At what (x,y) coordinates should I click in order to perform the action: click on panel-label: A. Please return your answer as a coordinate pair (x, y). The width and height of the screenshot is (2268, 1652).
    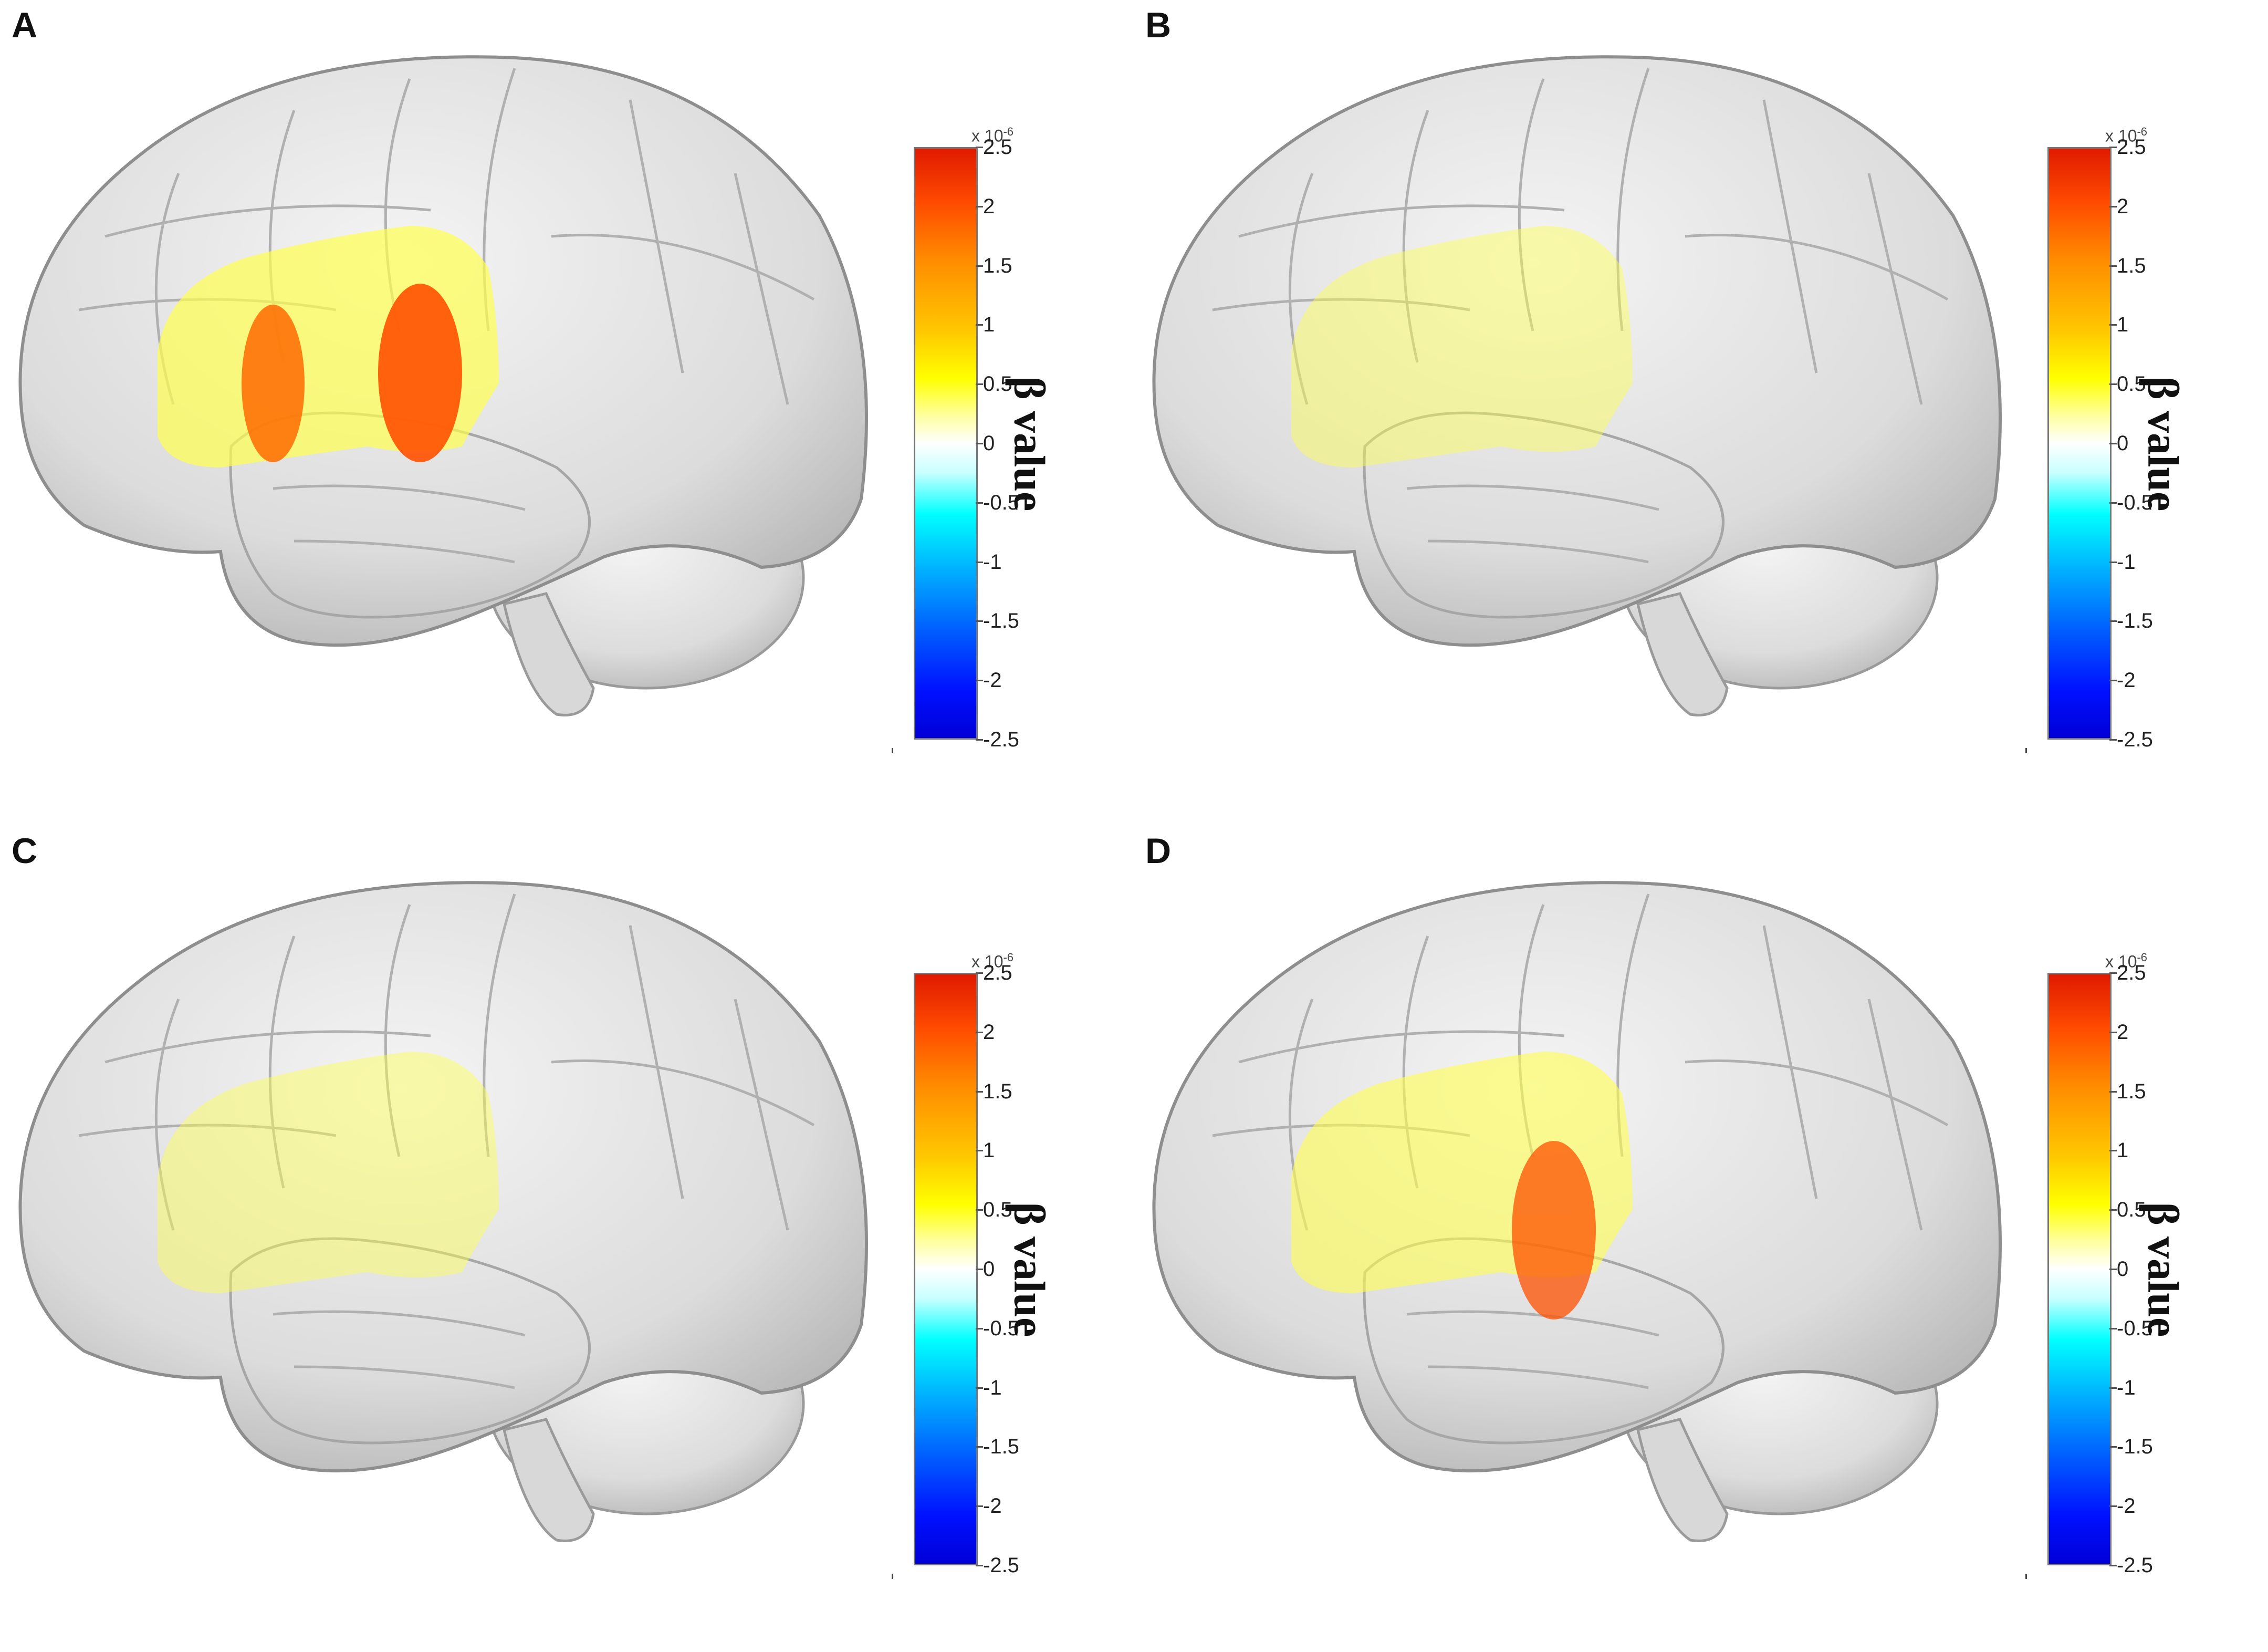
    Looking at the image, I should click on (25, 25).